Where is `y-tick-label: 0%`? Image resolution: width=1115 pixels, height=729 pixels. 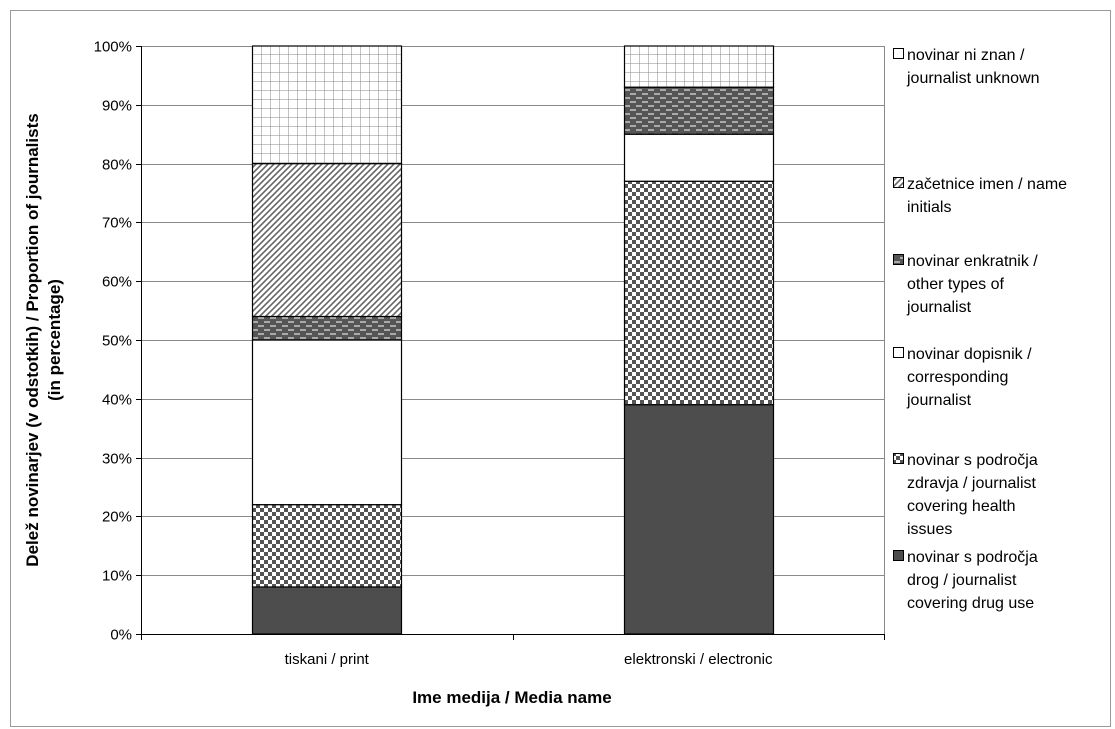
y-tick-label: 0% is located at coordinates (121, 635).